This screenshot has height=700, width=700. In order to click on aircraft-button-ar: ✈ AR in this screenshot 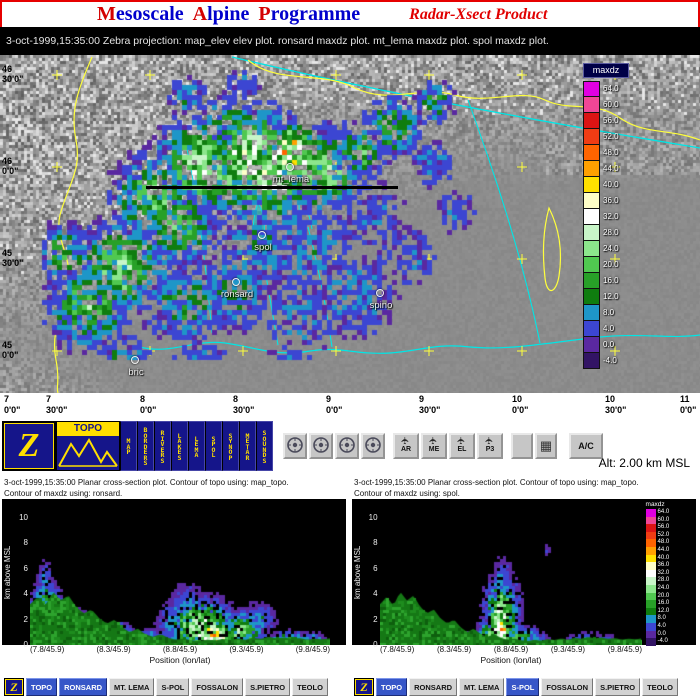, I will do `click(406, 446)`.